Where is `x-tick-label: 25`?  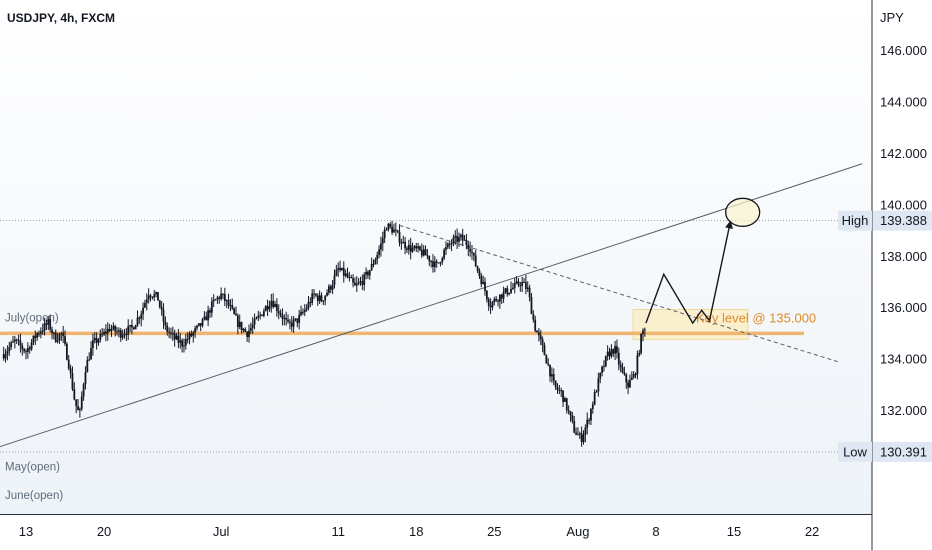
x-tick-label: 25 is located at coordinates (494, 531).